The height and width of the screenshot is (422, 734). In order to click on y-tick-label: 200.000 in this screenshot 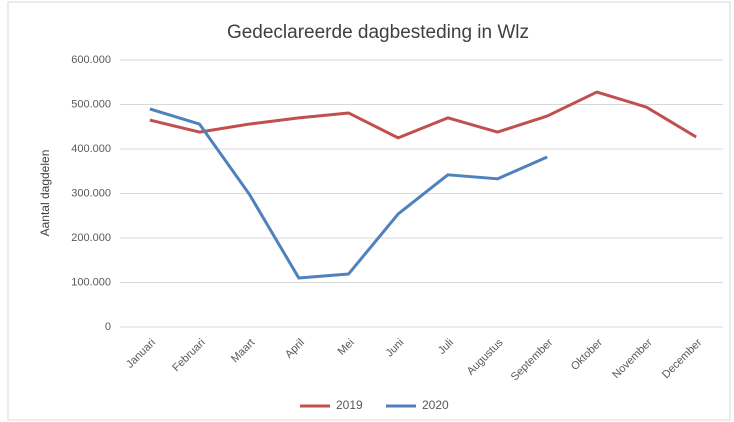, I will do `click(91, 238)`.